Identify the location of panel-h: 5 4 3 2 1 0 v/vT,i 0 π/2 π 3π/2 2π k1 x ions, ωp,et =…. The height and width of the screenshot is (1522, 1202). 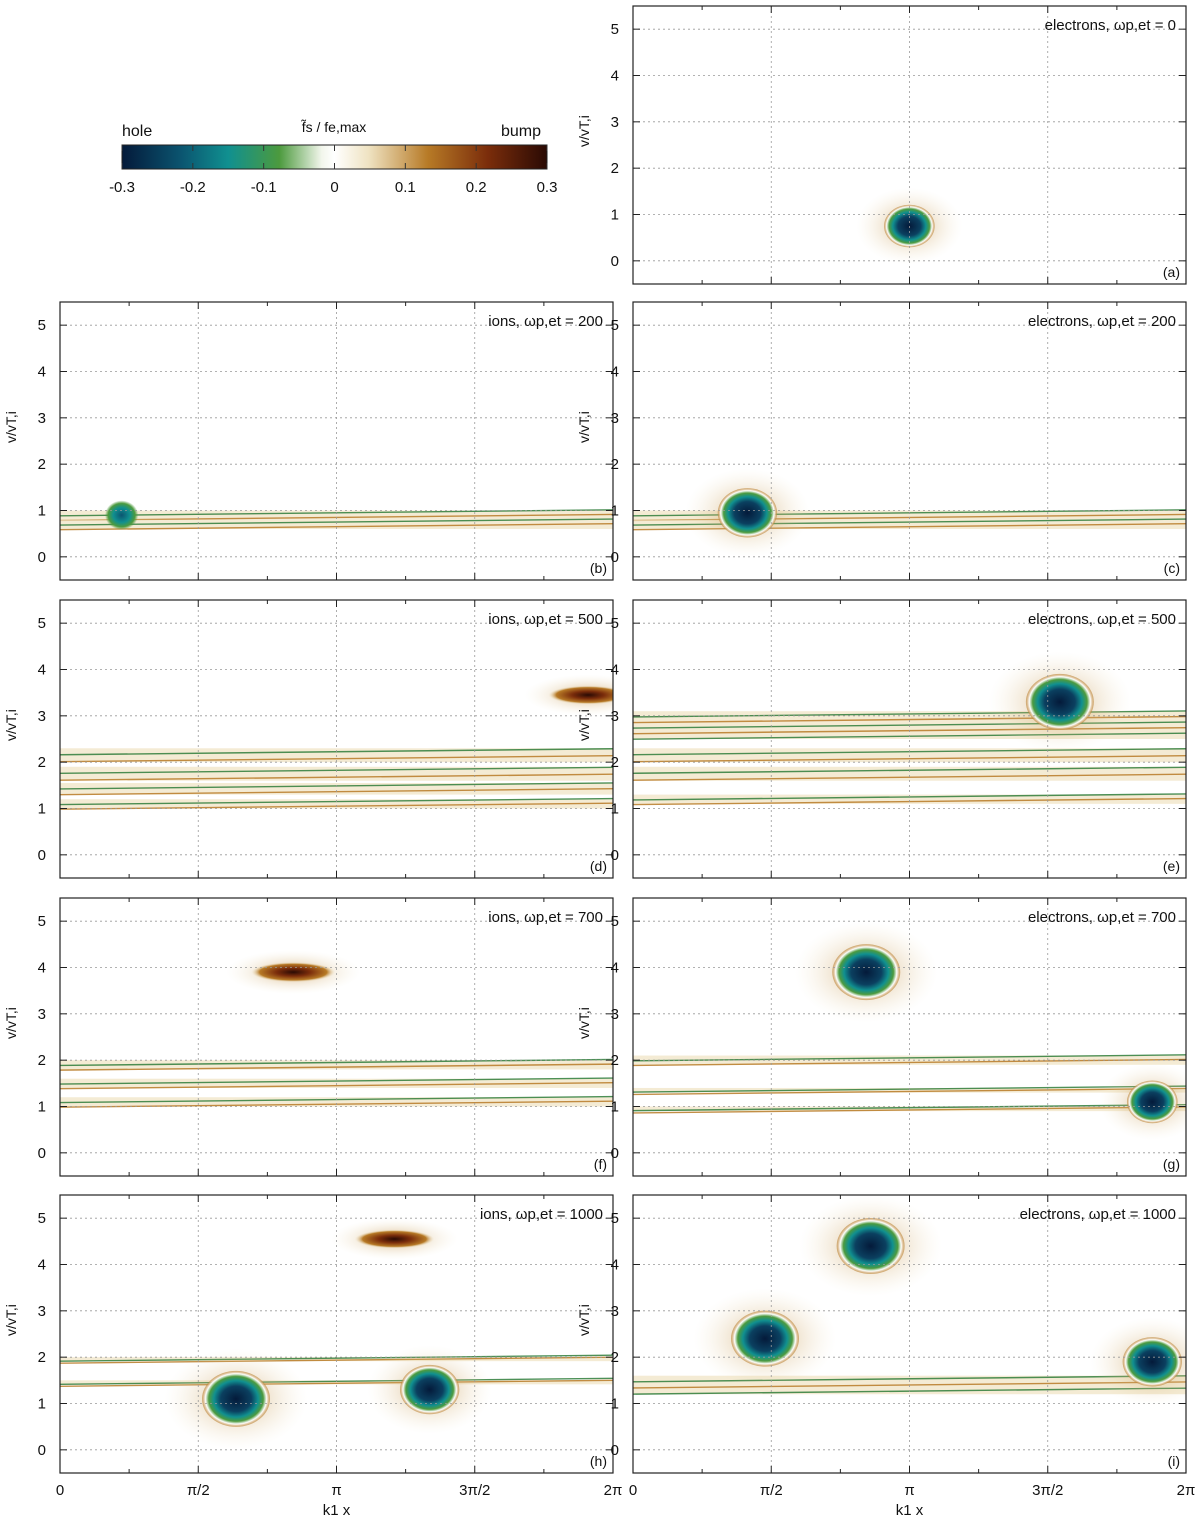
(313, 1356).